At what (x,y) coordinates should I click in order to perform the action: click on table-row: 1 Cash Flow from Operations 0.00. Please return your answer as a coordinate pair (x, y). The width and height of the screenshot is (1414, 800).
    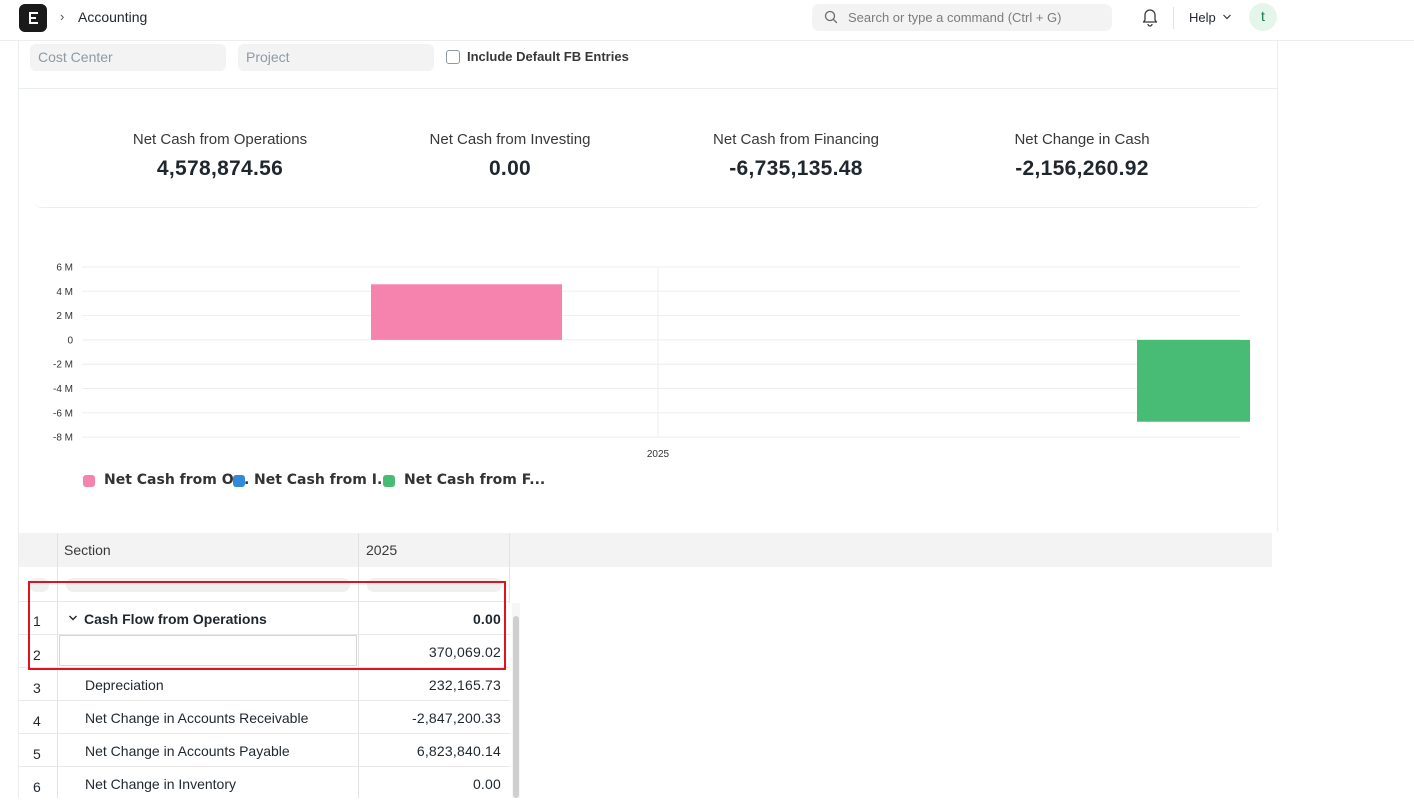
    Looking at the image, I should click on (264, 618).